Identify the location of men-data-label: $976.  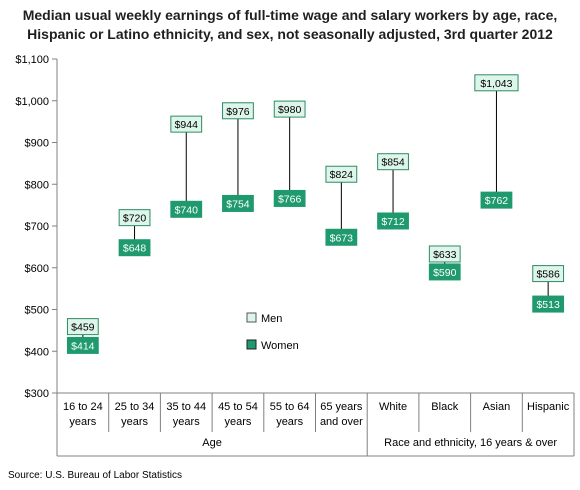
(238, 112).